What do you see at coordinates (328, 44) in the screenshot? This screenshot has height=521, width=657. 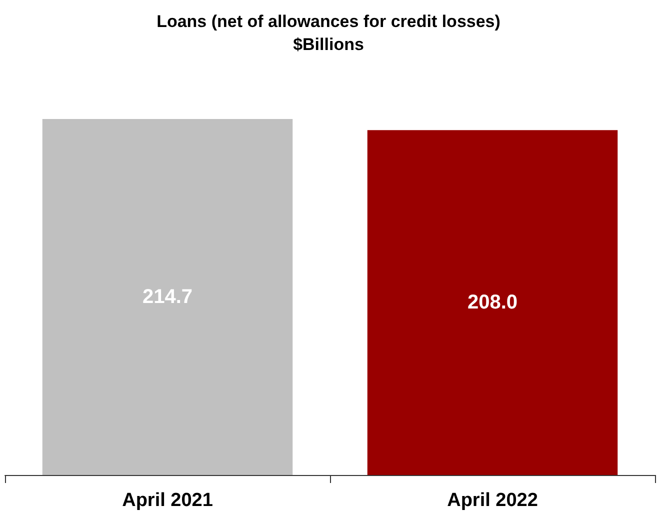 I see `chart-subtitle: $Billions` at bounding box center [328, 44].